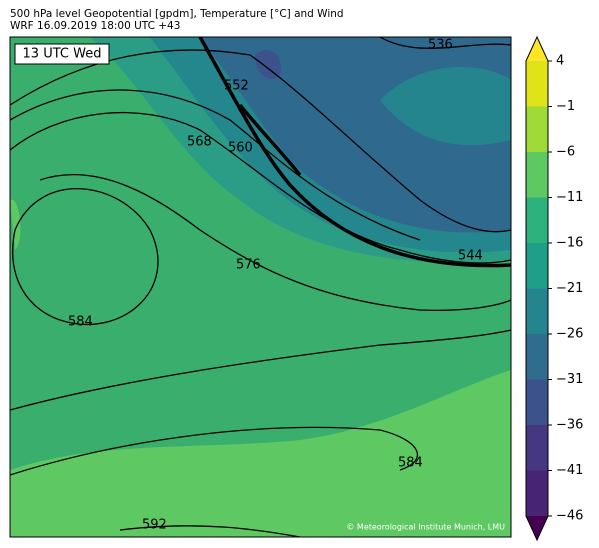  I want to click on subtitle: WRF 16.09.2019 18:00 UTC +43, so click(95, 26).